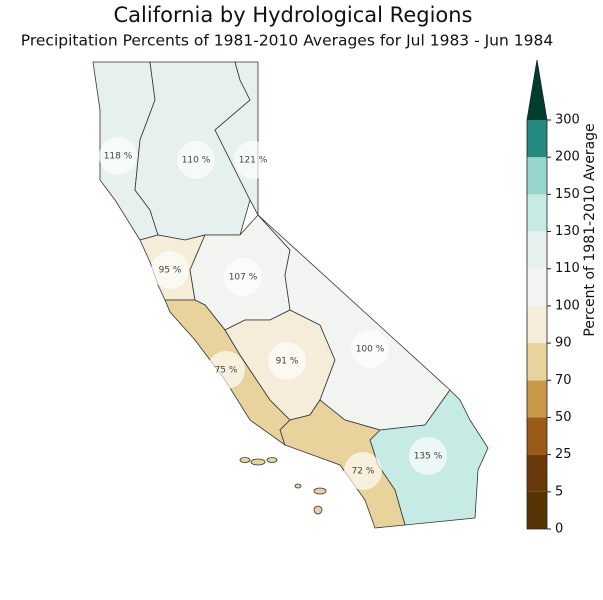 The height and width of the screenshot is (600, 603). I want to click on title: California by Hydrological Regions, so click(293, 15).